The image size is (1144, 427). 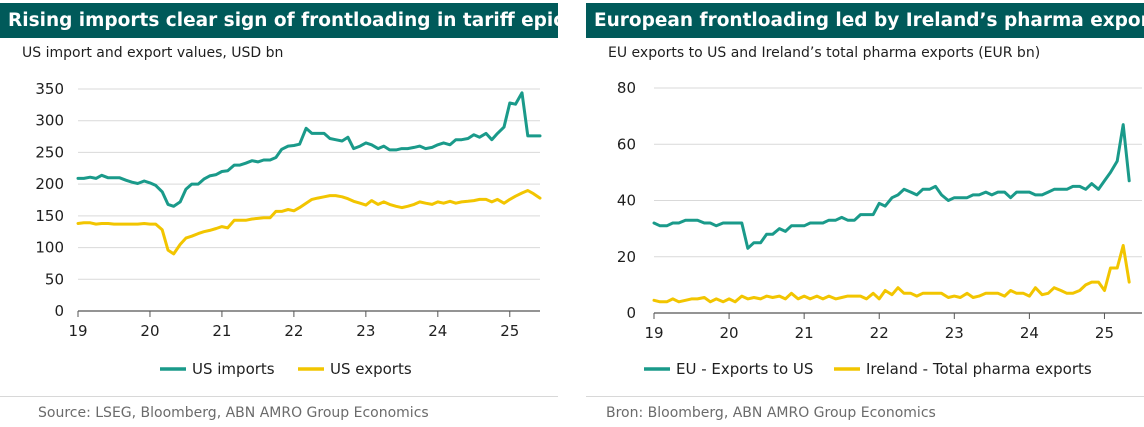 I want to click on y-tick-label: 100, so click(x=49, y=248).